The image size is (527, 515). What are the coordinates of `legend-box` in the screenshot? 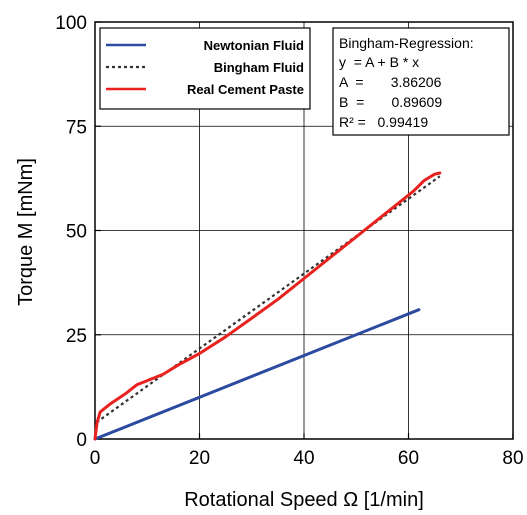 It's located at (205, 68).